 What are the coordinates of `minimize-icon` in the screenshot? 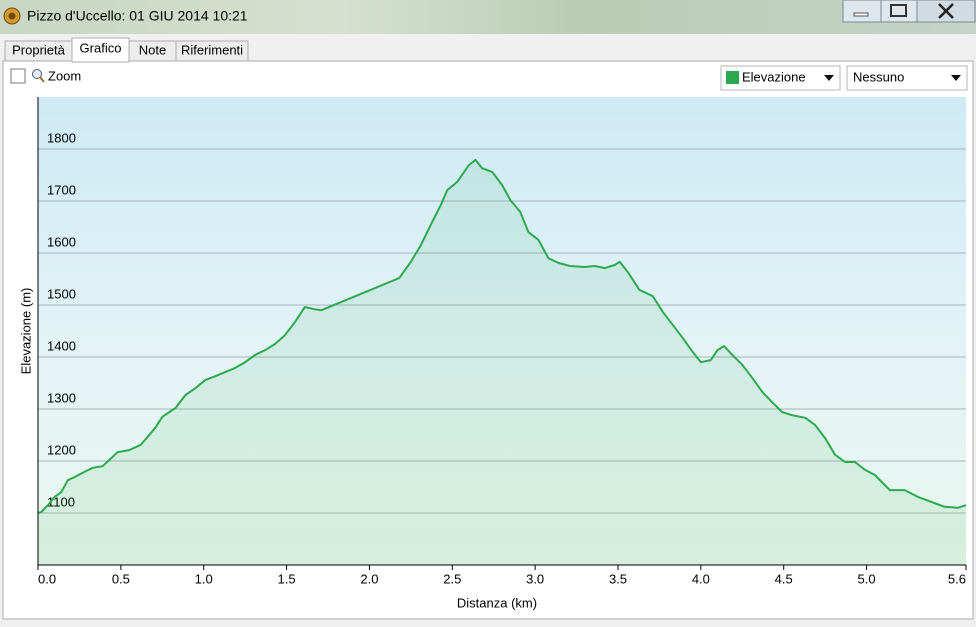 It's located at (861, 14).